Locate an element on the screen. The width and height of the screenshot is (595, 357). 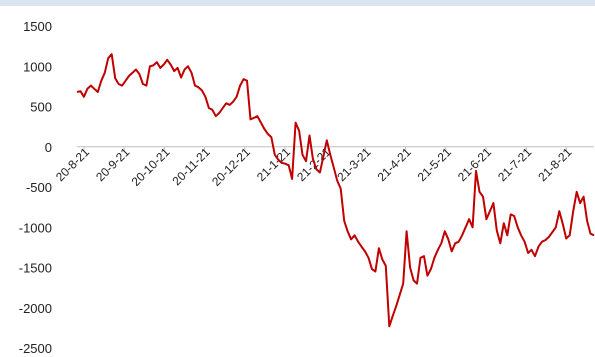
x-tick-label: 20-10-21 is located at coordinates (151, 167).